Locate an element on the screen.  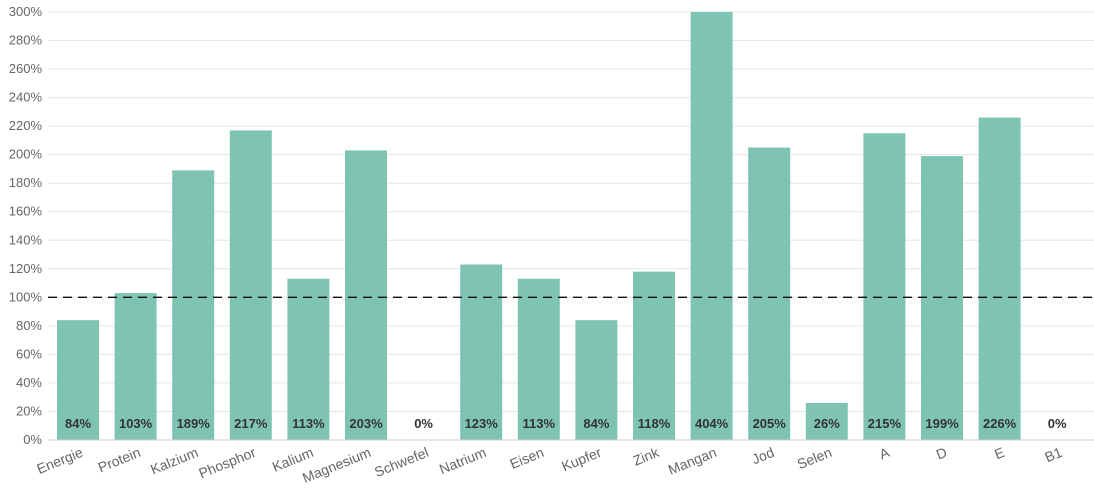
y-tick-label: 100% is located at coordinates (26, 296).